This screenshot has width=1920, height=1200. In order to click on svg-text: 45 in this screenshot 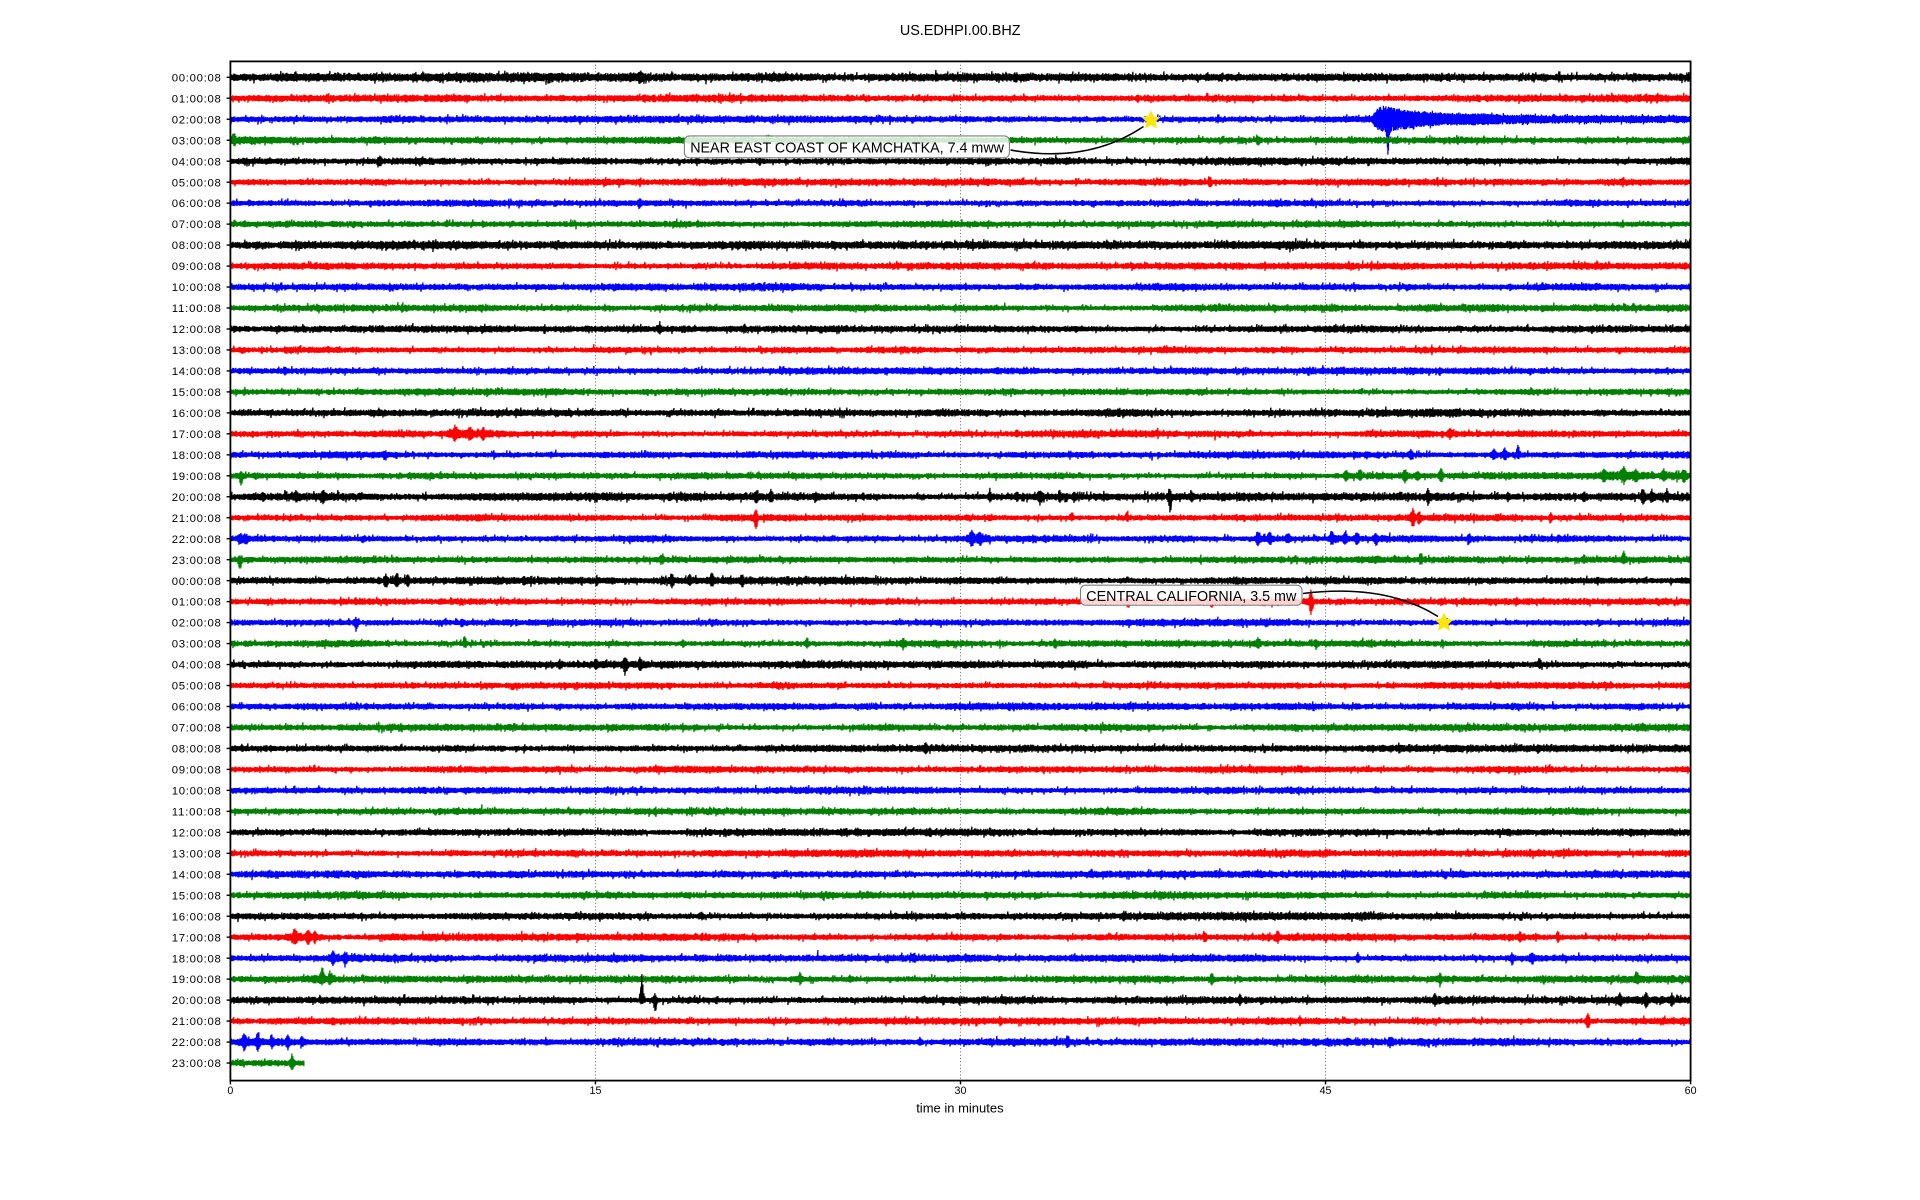, I will do `click(1326, 1091)`.